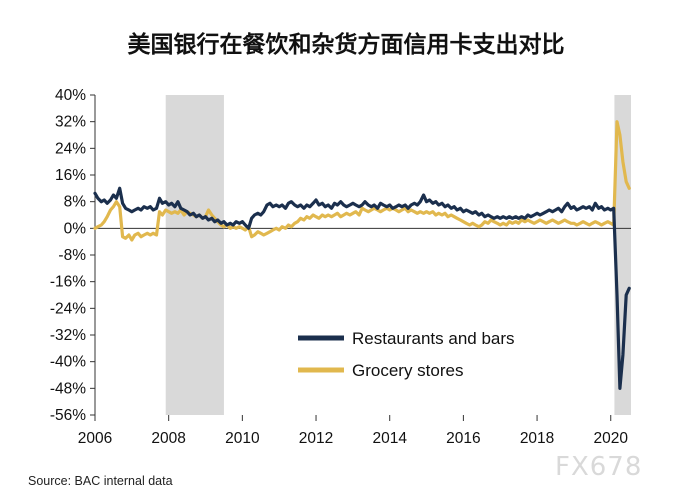  What do you see at coordinates (168, 438) in the screenshot?
I see `x-tick-label-1: 2008` at bounding box center [168, 438].